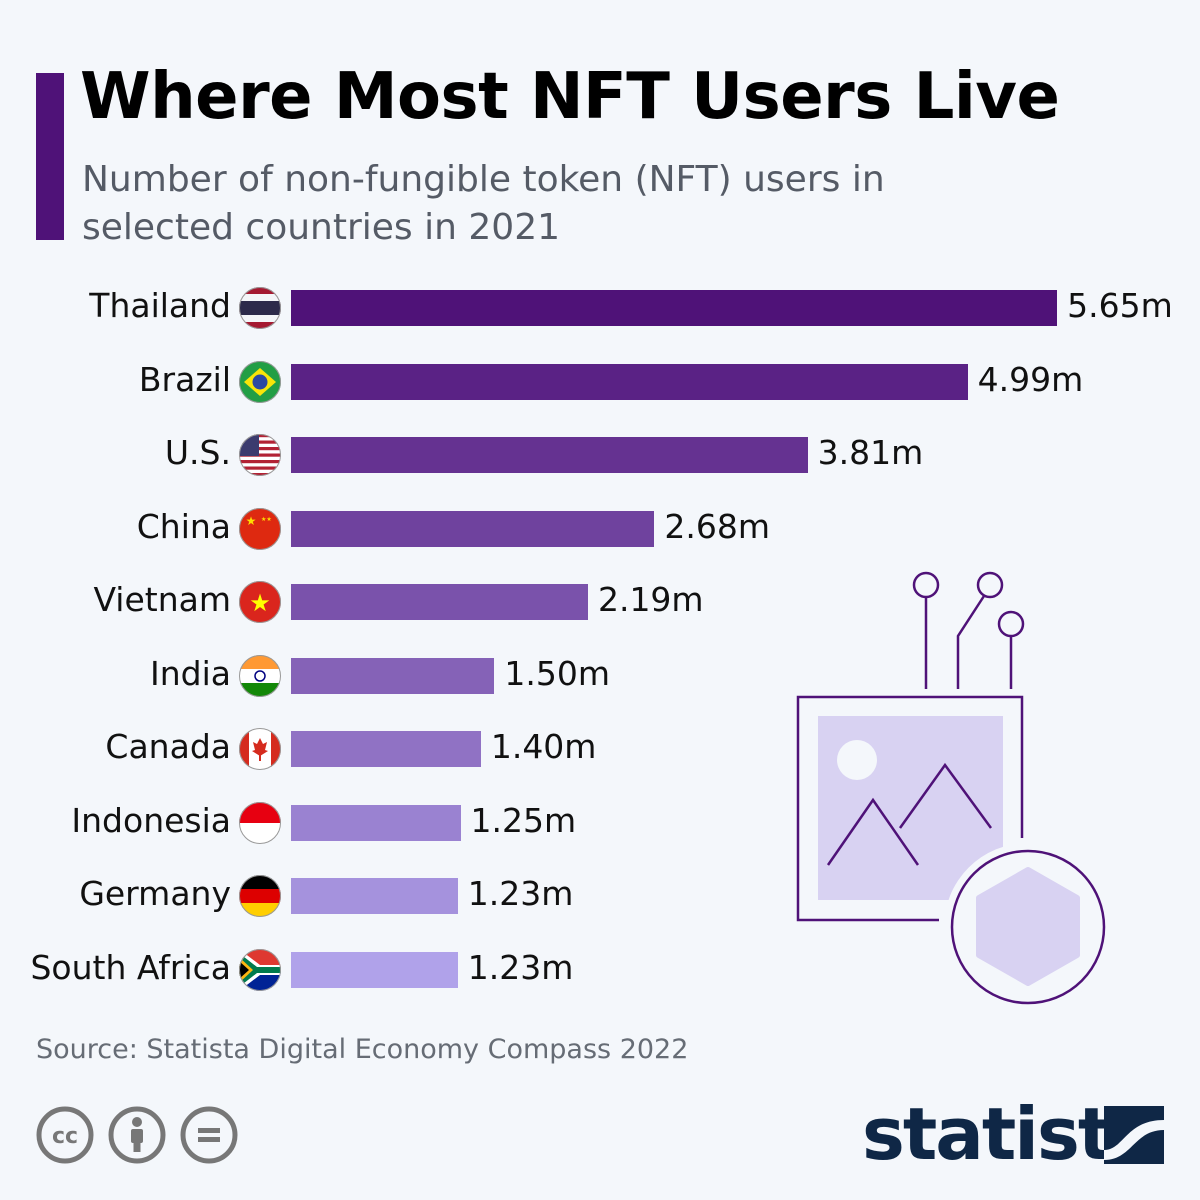 The width and height of the screenshot is (1200, 1200). What do you see at coordinates (473, 528) in the screenshot?
I see `bar-china` at bounding box center [473, 528].